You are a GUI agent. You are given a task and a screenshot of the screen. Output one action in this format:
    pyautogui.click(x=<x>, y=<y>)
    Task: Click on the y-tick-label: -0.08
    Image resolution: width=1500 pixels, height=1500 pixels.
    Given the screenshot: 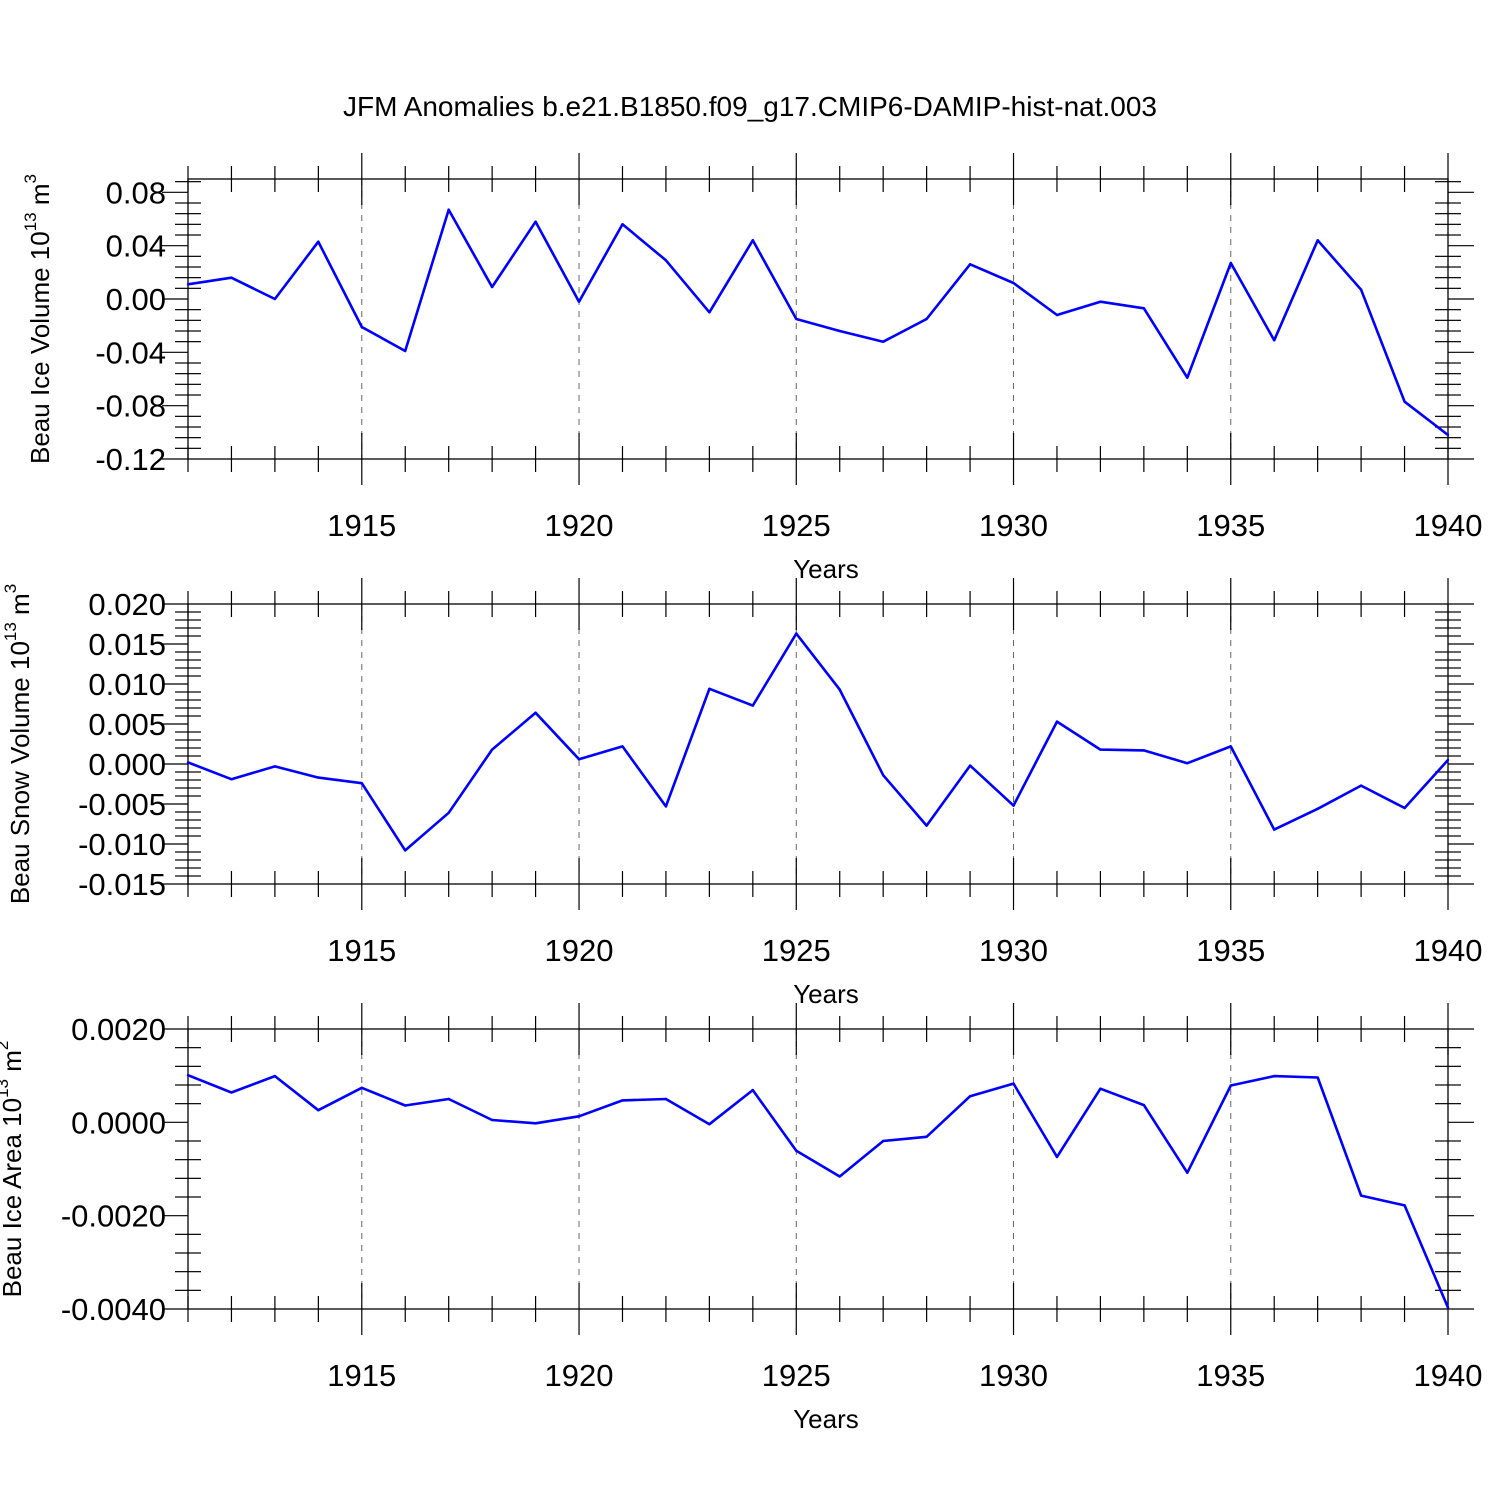 What is the action you would take?
    pyautogui.click(x=130, y=406)
    